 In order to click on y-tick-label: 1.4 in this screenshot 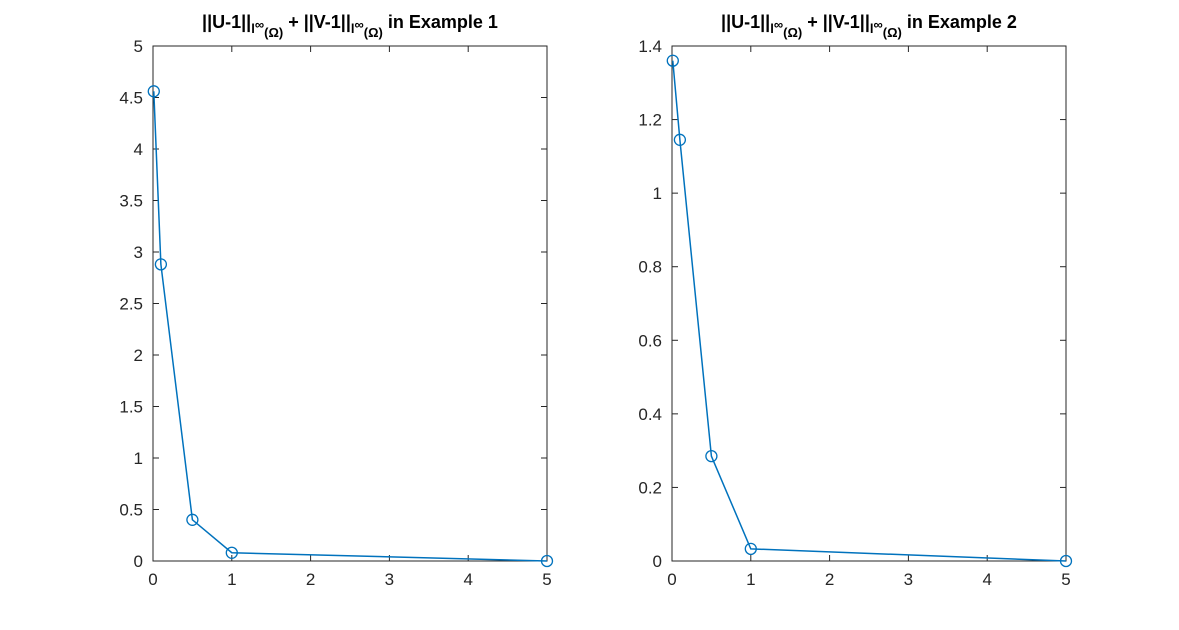, I will do `click(650, 46)`.